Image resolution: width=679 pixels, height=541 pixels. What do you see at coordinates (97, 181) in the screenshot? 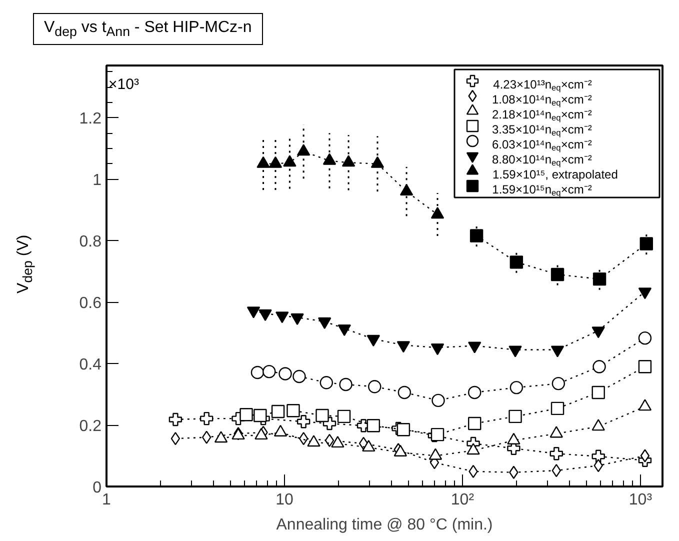
I see `y-tick-label: 1` at bounding box center [97, 181].